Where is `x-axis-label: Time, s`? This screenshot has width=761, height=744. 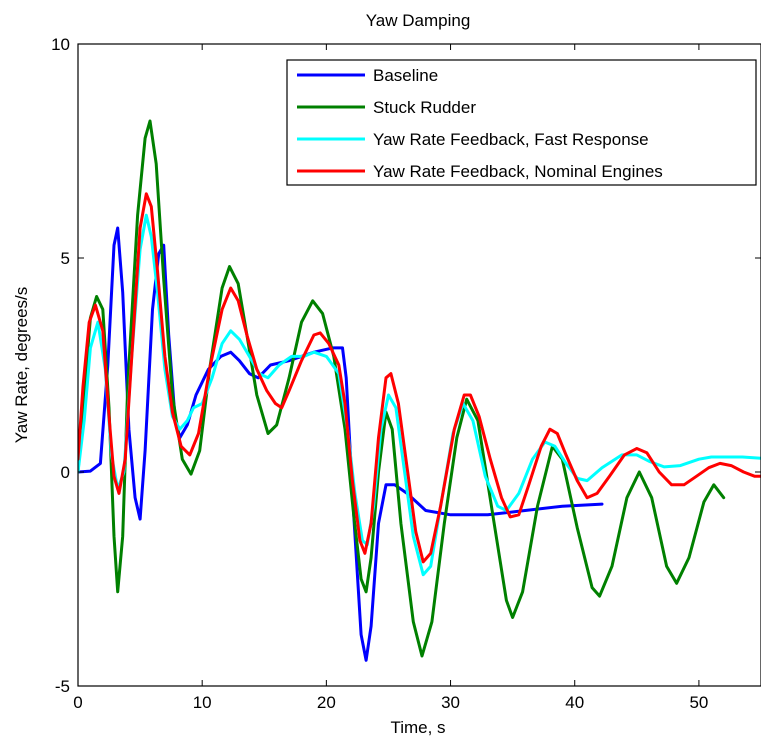 x-axis-label: Time, s is located at coordinates (417, 727).